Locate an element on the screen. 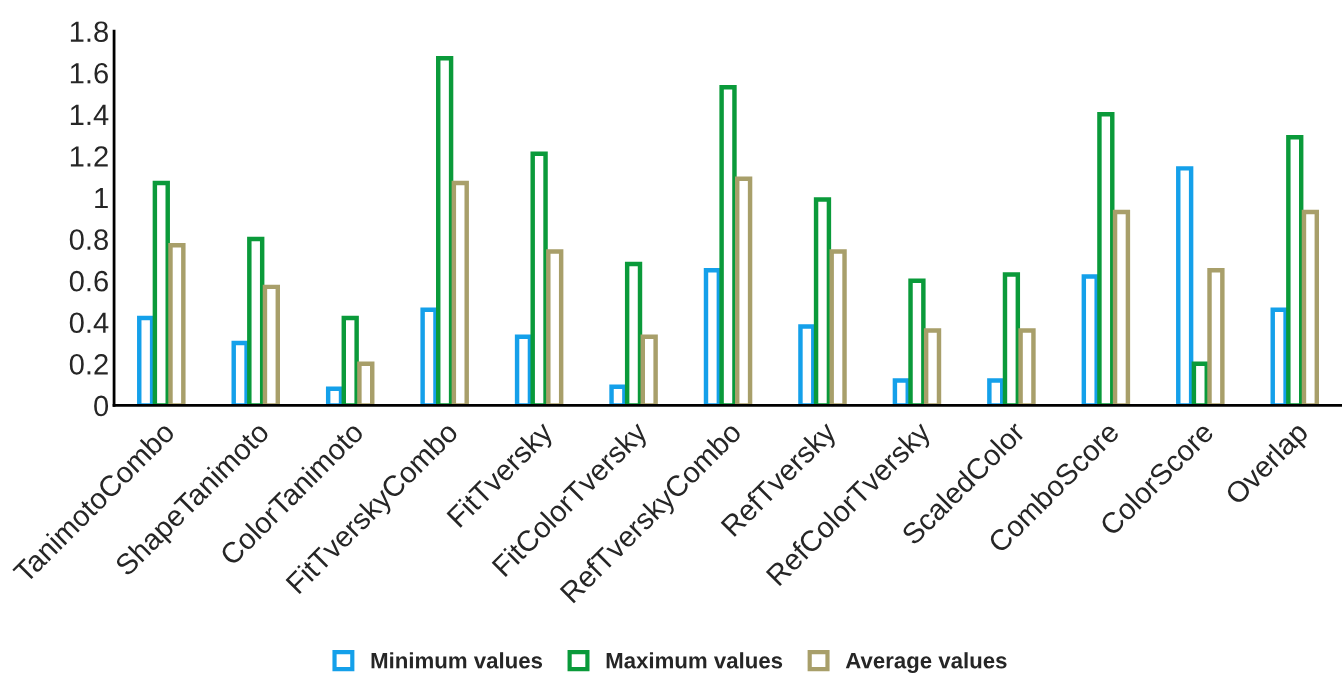 The height and width of the screenshot is (693, 1342). y-tick-label: 0 is located at coordinates (101, 406).